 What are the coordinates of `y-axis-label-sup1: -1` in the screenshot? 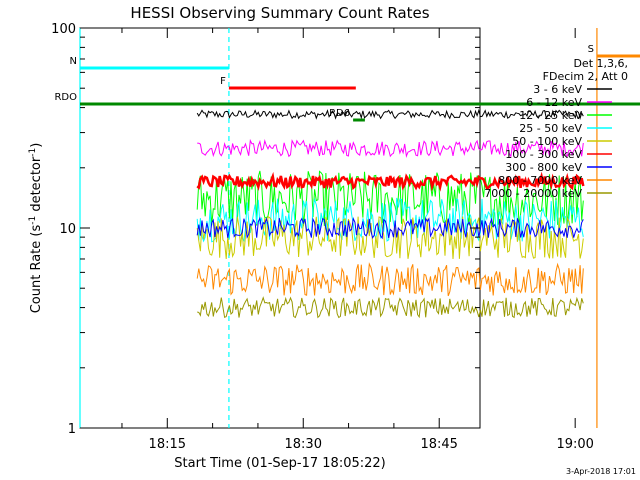 It's located at (33, 220).